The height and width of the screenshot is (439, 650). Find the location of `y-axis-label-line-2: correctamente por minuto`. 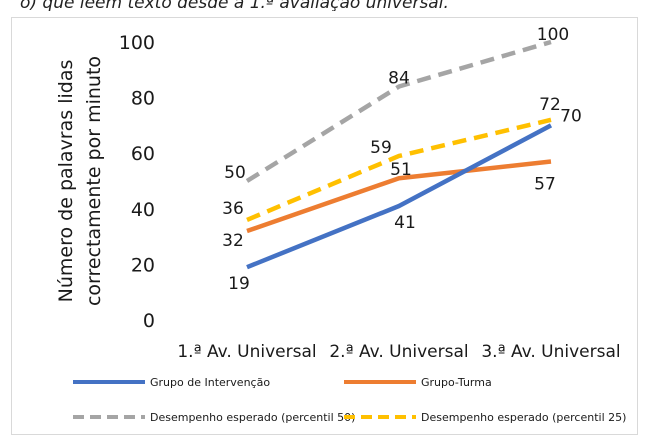

y-axis-label-line-2: correctamente por minuto is located at coordinates (94, 181).